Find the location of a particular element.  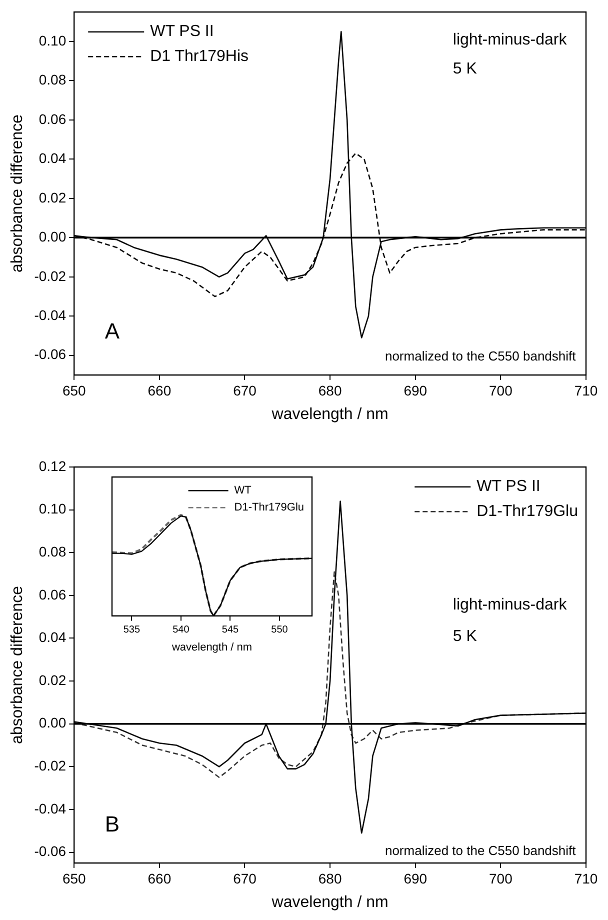

legend-label: WT is located at coordinates (243, 490).